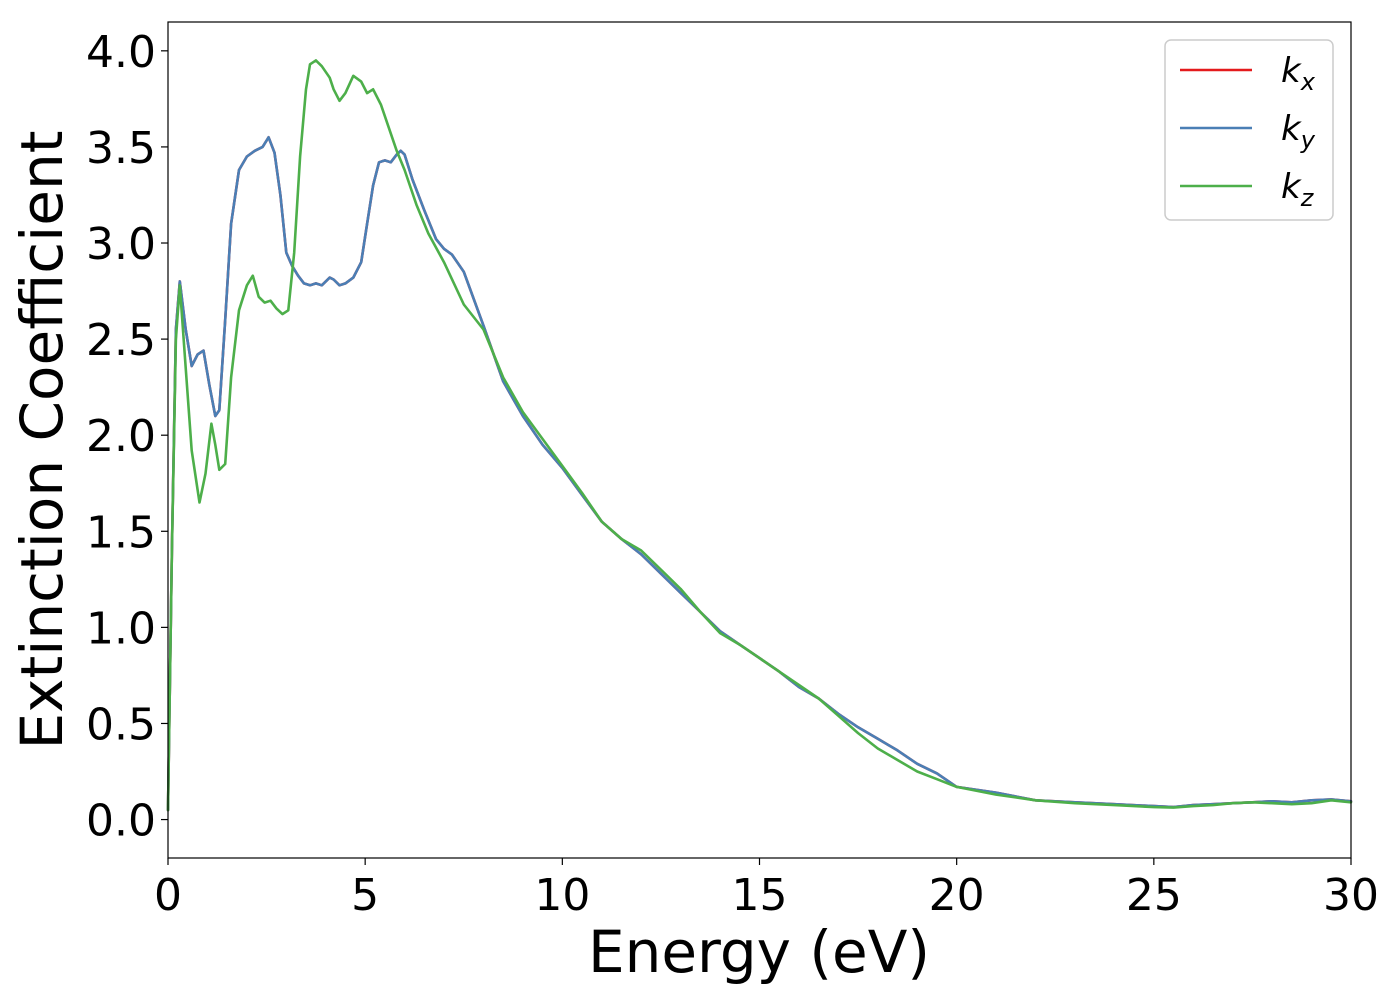 This screenshot has height=1000, width=1400. I want to click on y-tick-label: 4.0, so click(121, 52).